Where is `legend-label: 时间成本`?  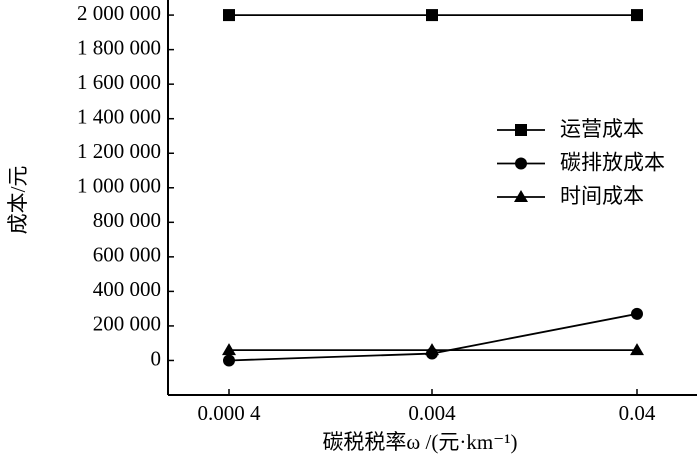 legend-label: 时间成本 is located at coordinates (602, 196).